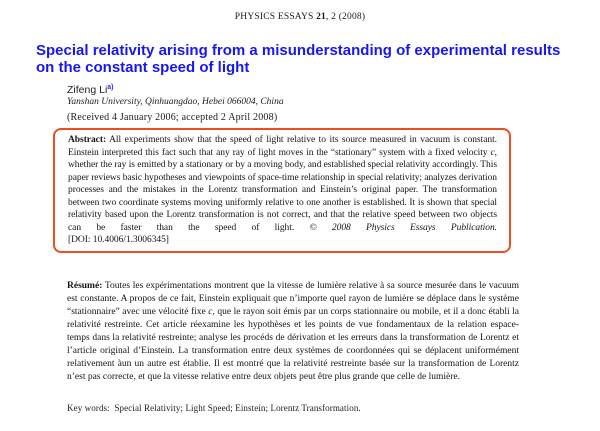 This screenshot has height=431, width=600. I want to click on velocity-symbol-fr: c, so click(210, 311).